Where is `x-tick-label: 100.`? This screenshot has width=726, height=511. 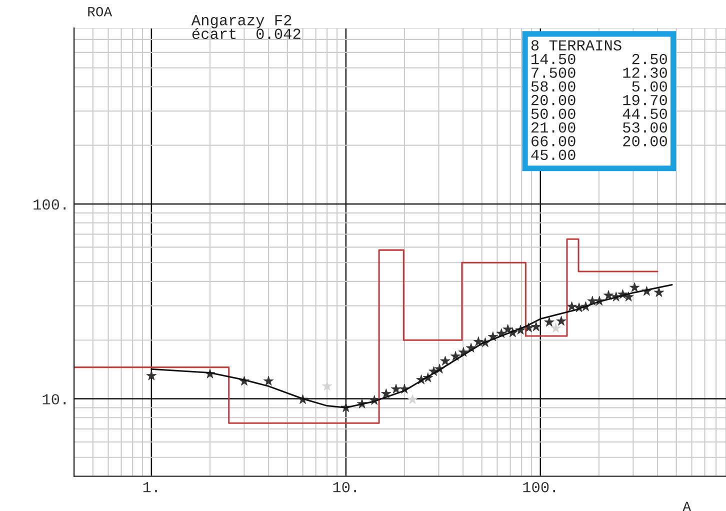 x-tick-label: 100. is located at coordinates (539, 487).